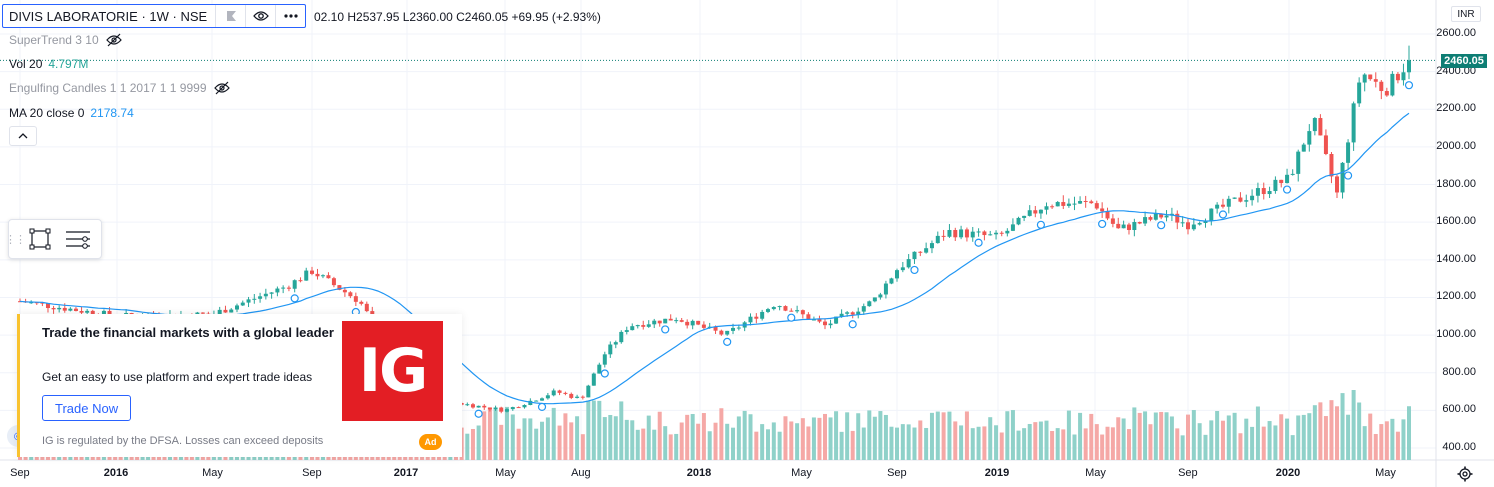 The width and height of the screenshot is (1494, 487). Describe the element at coordinates (1466, 14) in the screenshot. I see `currency-label: INR` at that location.